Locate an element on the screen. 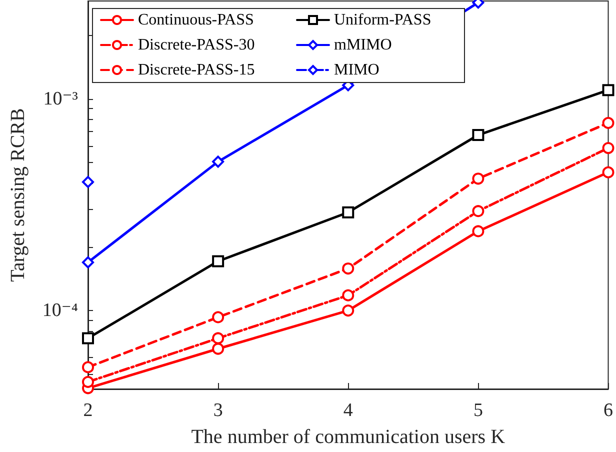  legend-label: MIMO is located at coordinates (357, 70).